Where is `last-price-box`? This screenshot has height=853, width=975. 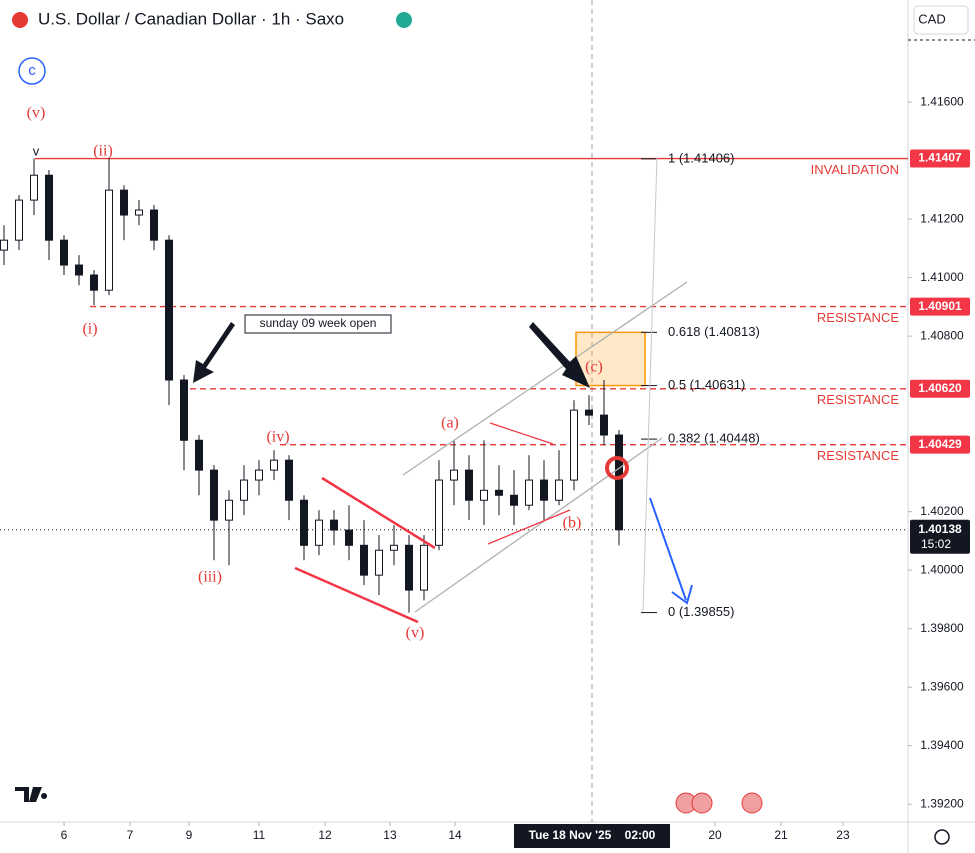 last-price-box is located at coordinates (940, 536).